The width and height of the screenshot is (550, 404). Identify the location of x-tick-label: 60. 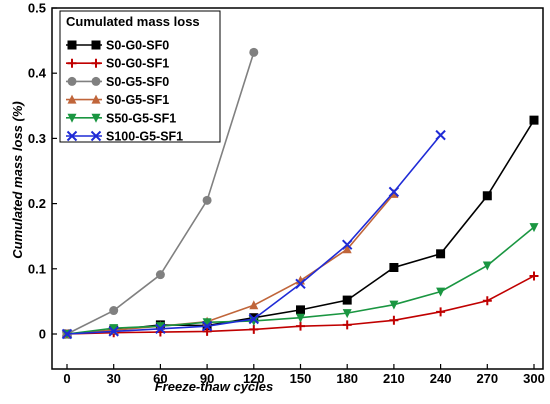
(160, 378).